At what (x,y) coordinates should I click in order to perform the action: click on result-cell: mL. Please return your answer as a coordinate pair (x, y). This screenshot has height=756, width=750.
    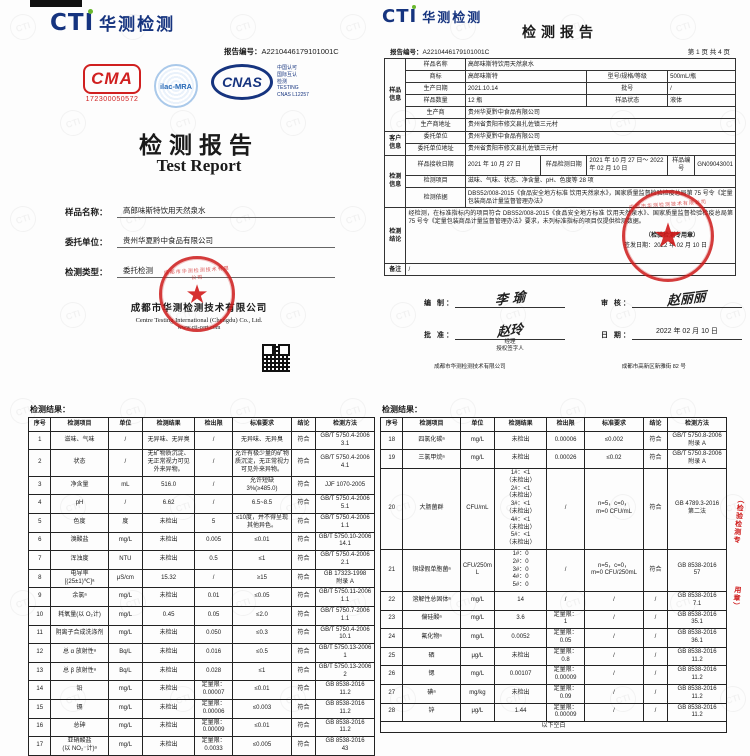
    Looking at the image, I should click on (125, 485).